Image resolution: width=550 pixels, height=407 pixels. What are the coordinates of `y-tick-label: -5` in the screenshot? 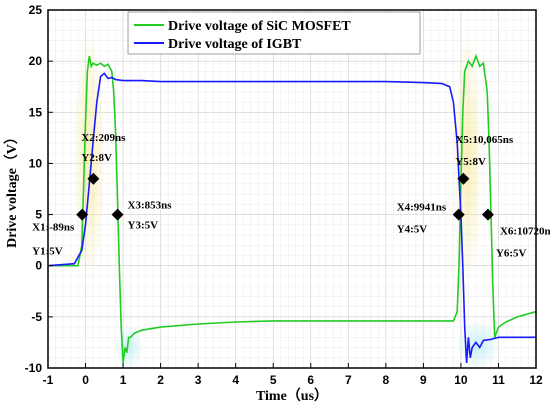 It's located at (36, 317).